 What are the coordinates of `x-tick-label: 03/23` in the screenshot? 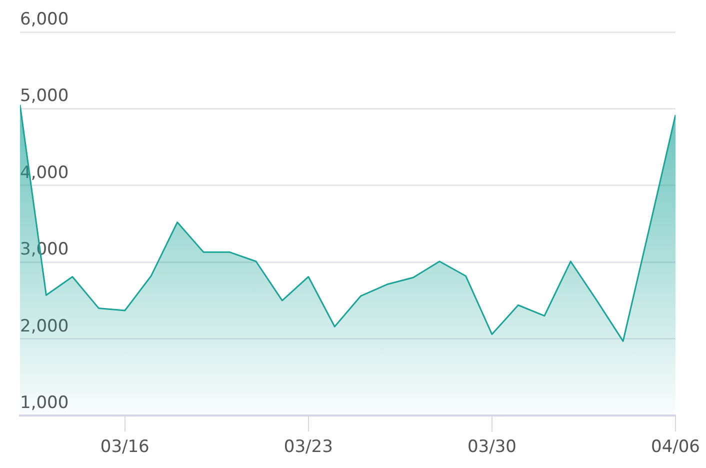 It's located at (308, 447).